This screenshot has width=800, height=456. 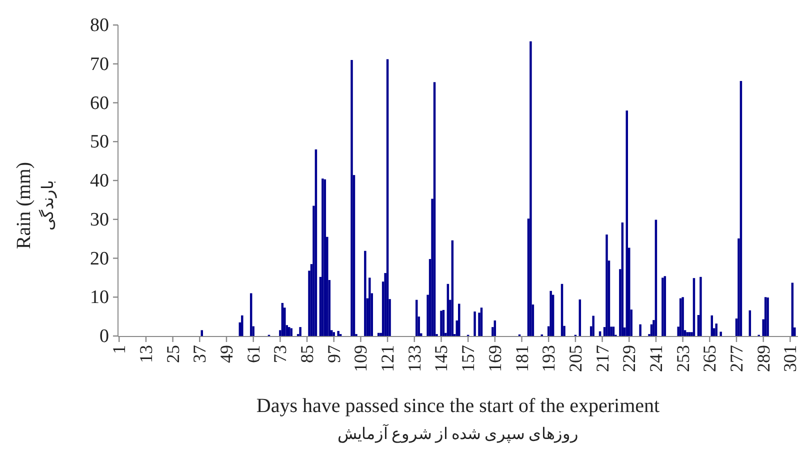 What do you see at coordinates (200, 354) in the screenshot?
I see `x-tick-label: 37` at bounding box center [200, 354].